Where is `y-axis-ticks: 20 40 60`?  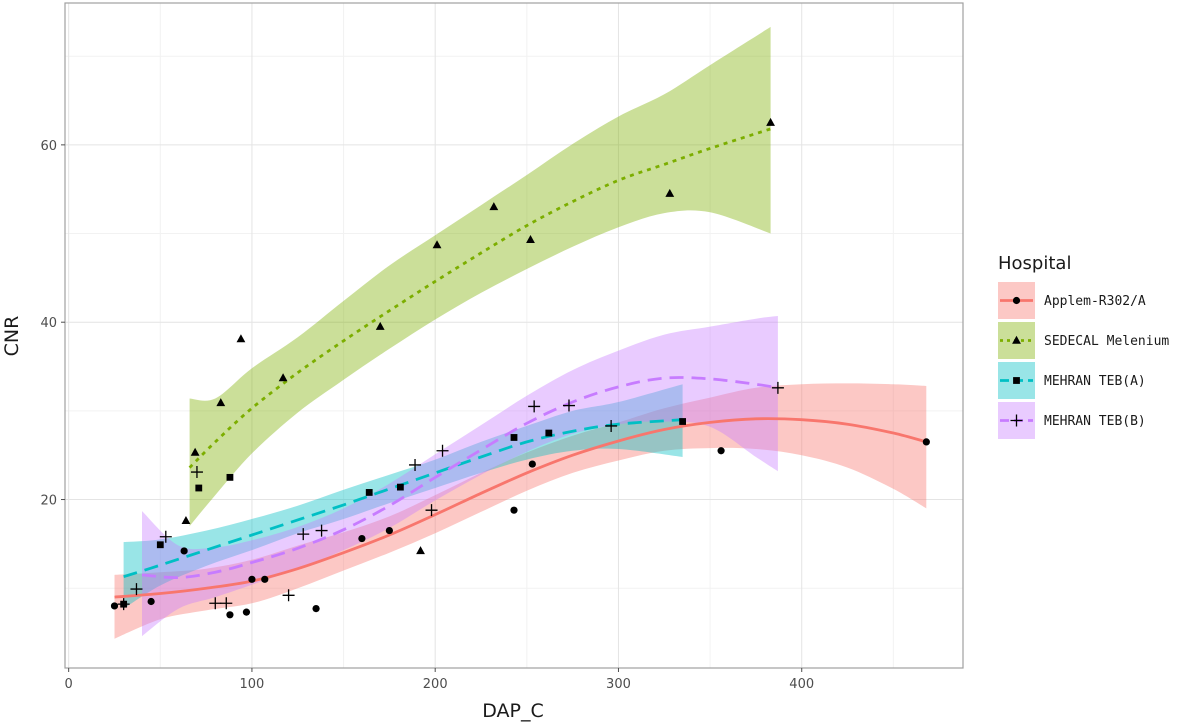
y-axis-ticks: 20 40 60 is located at coordinates (52, 324).